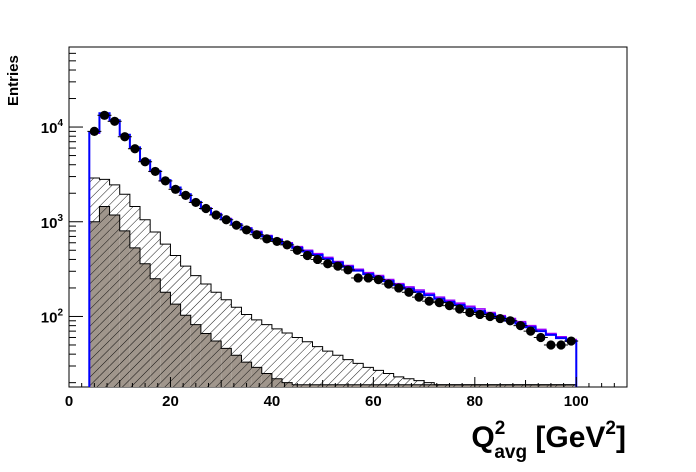 The width and height of the screenshot is (696, 472). Describe the element at coordinates (474, 401) in the screenshot. I see `x-tick-label: 80` at that location.